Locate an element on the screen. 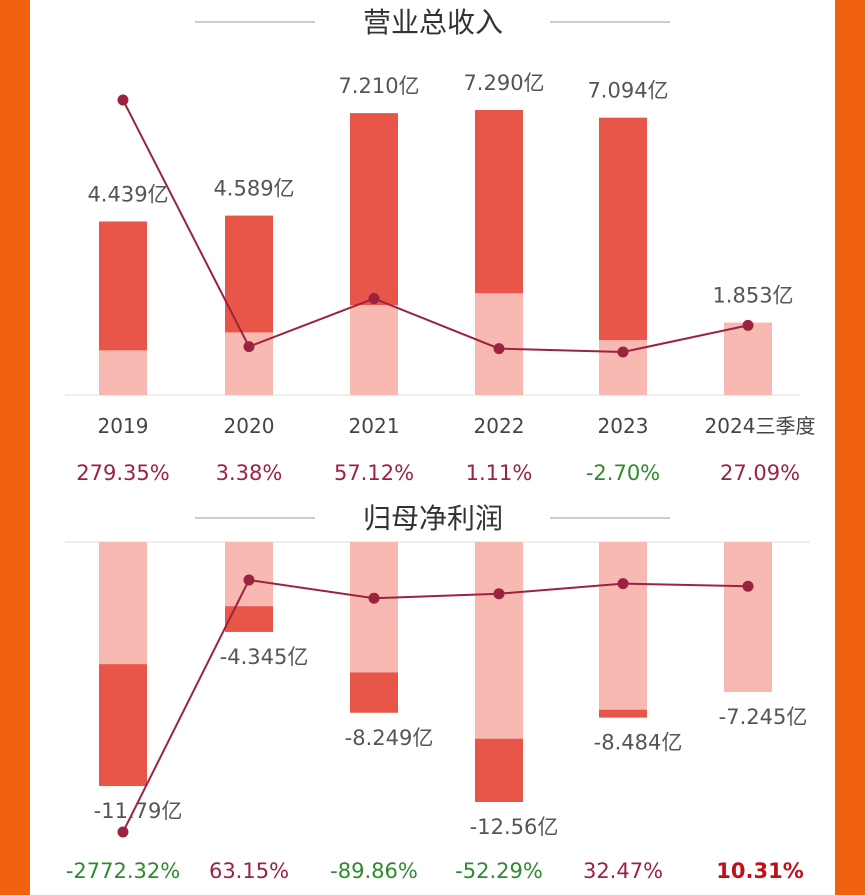  profit-value-label-4: -12.56亿 is located at coordinates (514, 827).